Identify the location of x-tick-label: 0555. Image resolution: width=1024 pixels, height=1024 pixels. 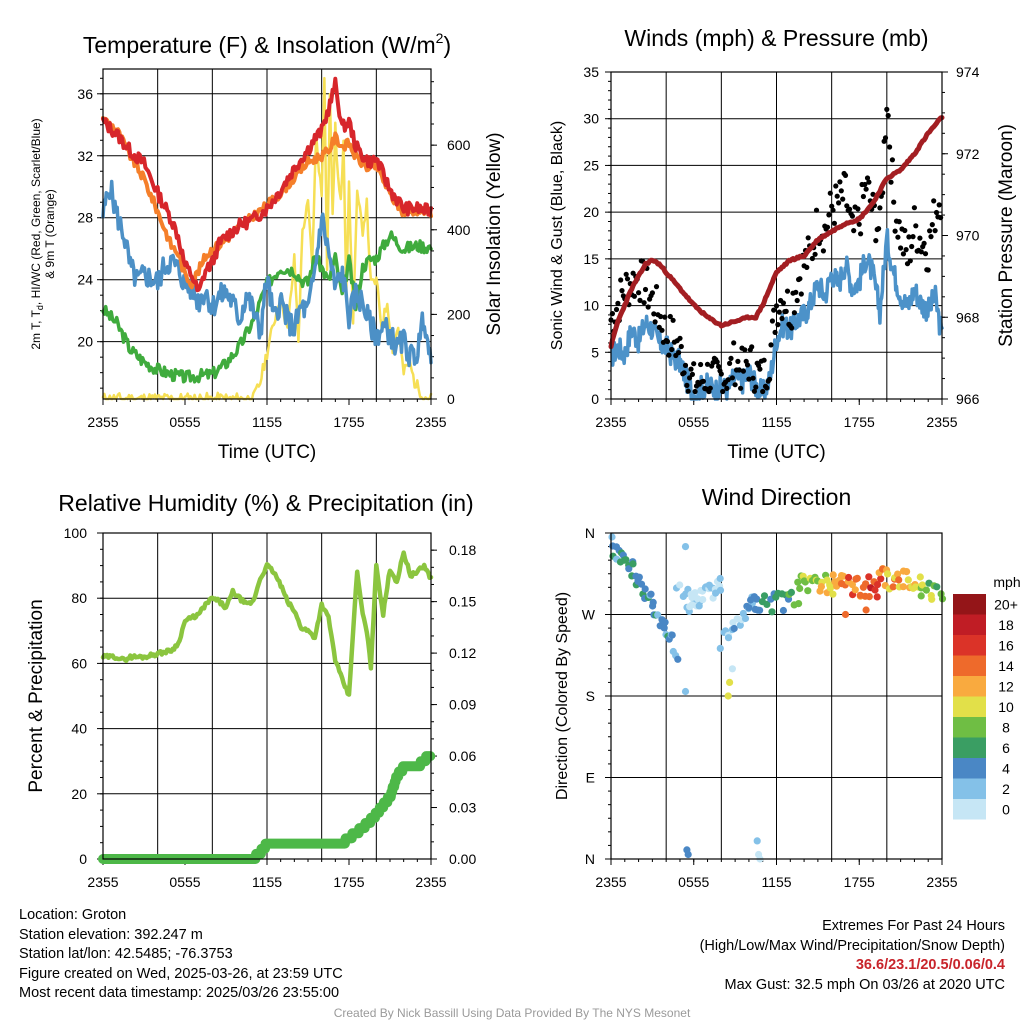
(184, 422).